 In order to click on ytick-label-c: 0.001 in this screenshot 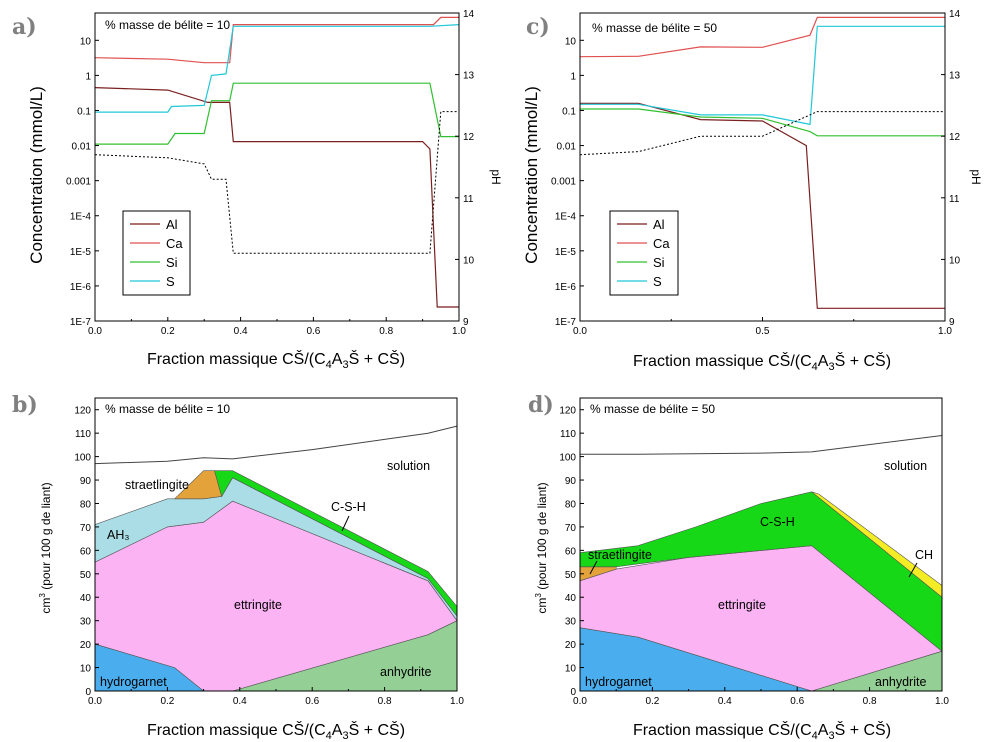, I will do `click(563, 182)`.